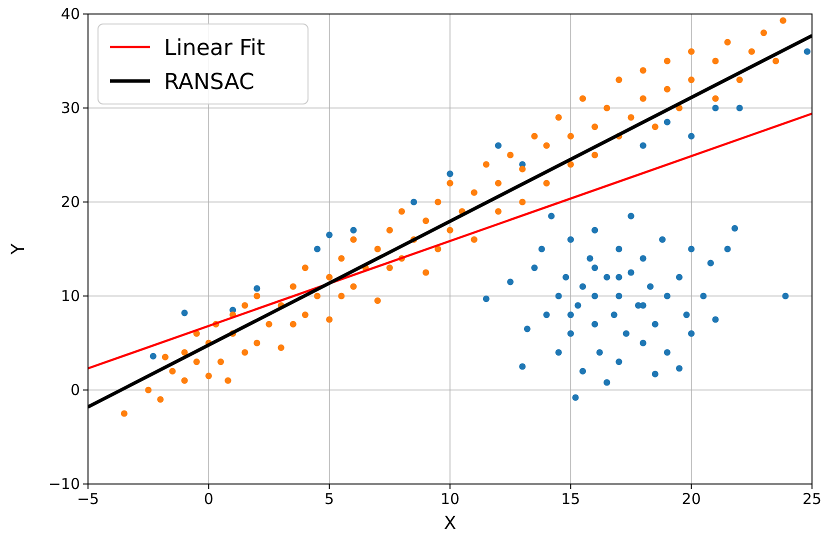 This screenshot has height=535, width=825. I want to click on x-tick-label: 15, so click(570, 499).